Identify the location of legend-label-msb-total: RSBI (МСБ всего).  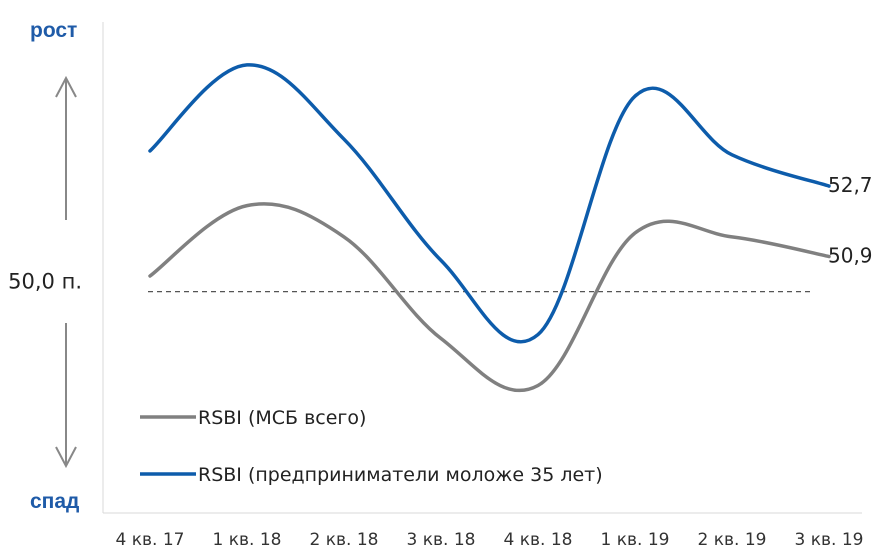
(282, 418).